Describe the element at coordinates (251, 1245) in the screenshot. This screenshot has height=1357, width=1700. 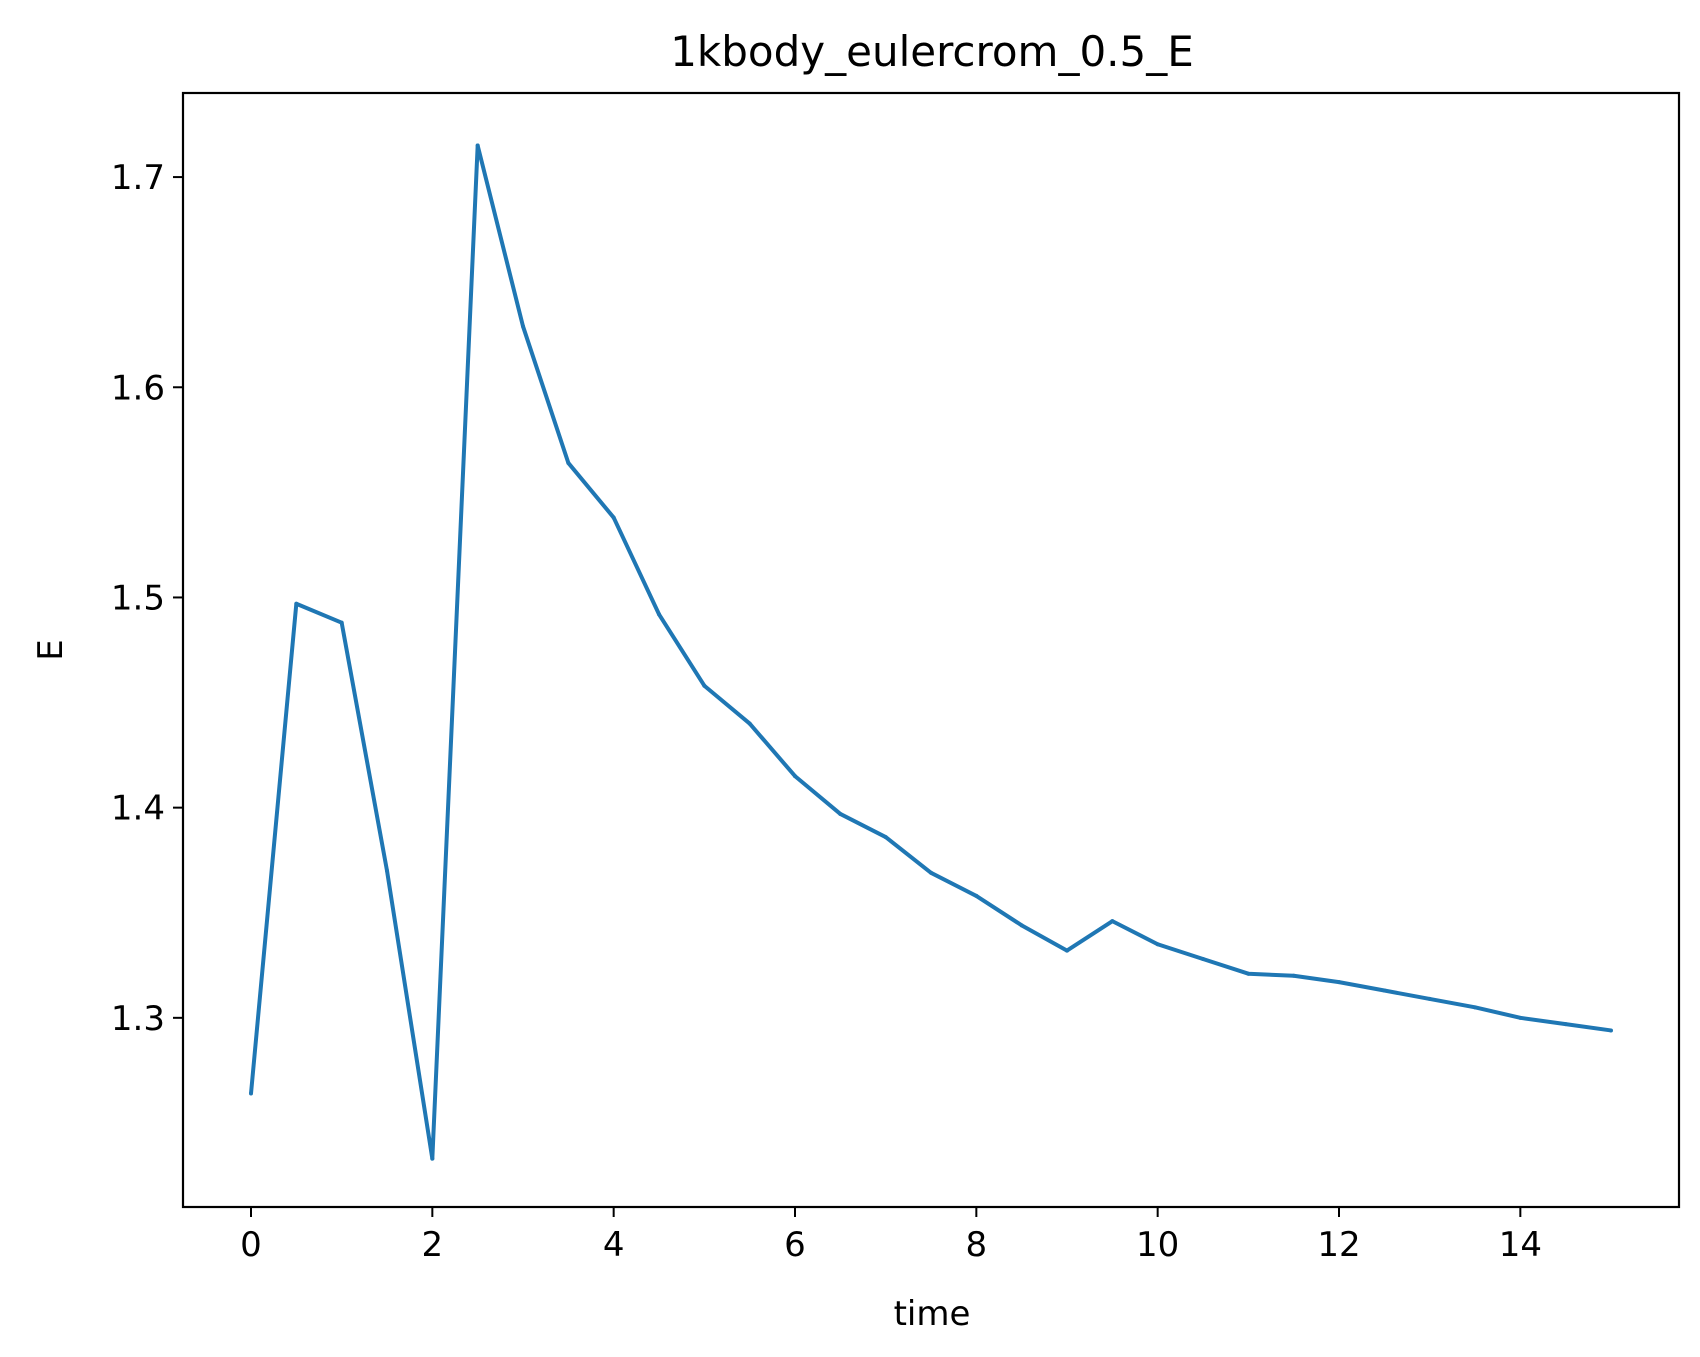
I see `x-tick-label: 0` at that location.